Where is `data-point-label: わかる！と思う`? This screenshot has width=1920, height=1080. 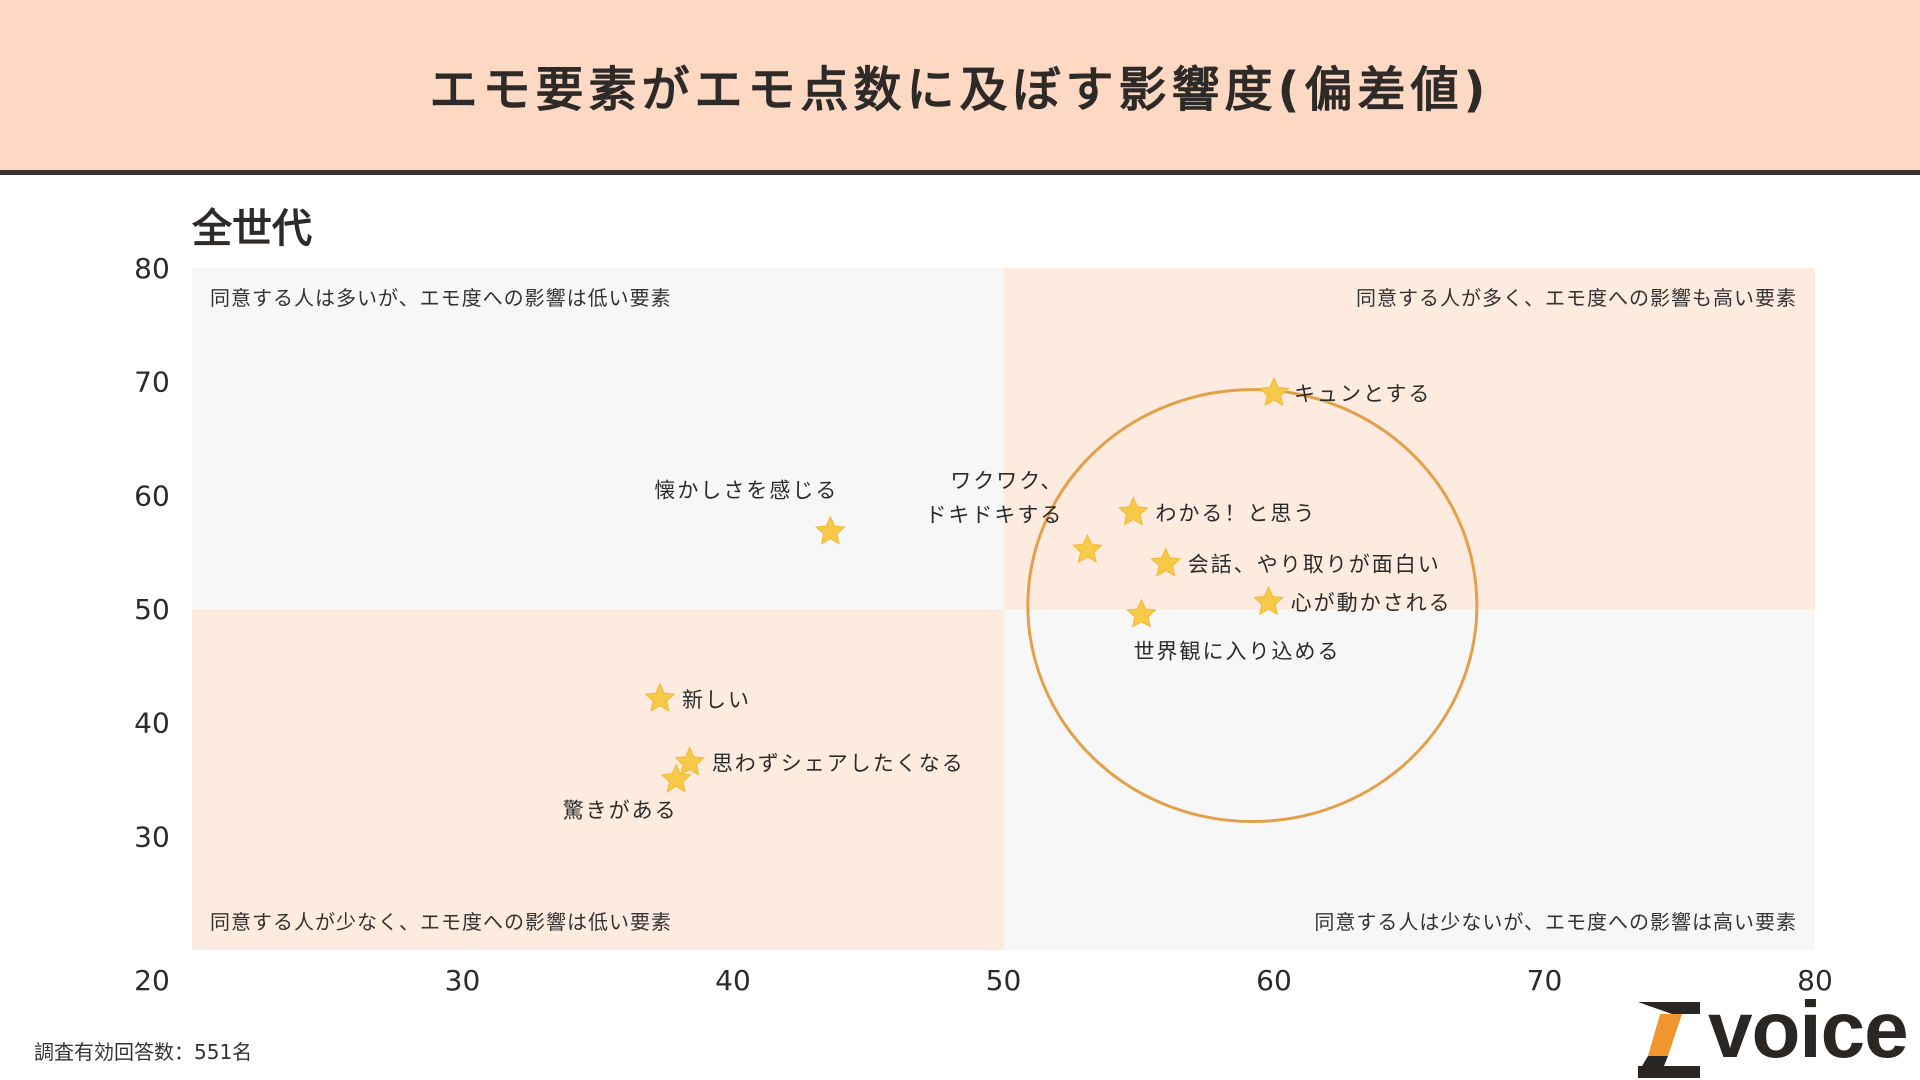
data-point-label: わかる！と思う is located at coordinates (1235, 513).